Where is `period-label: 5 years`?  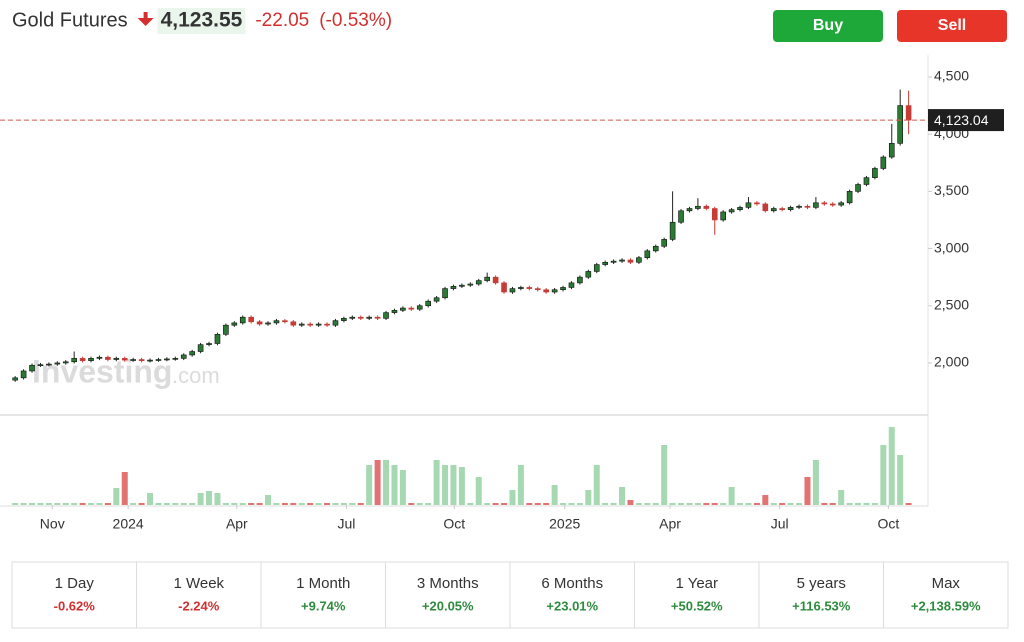
period-label: 5 years is located at coordinates (821, 583).